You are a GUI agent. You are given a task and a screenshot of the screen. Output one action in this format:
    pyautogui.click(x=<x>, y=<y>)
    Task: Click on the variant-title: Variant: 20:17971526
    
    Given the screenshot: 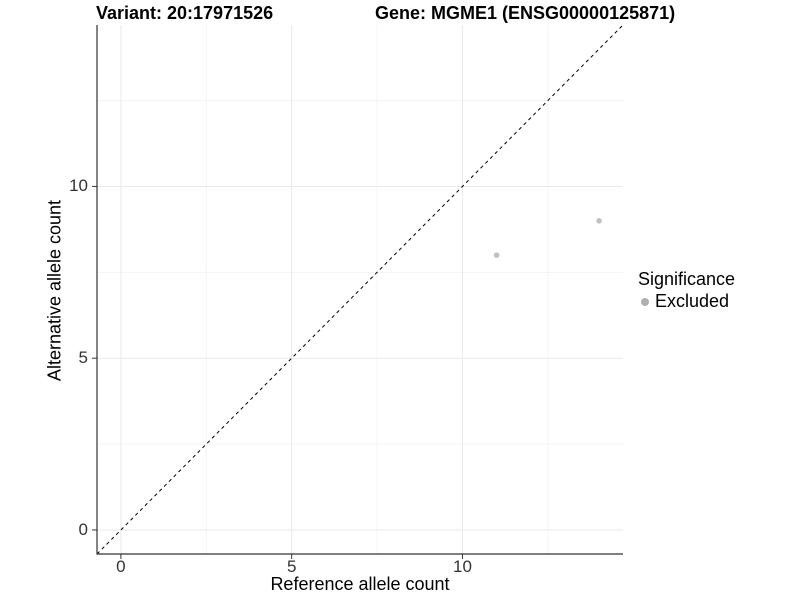 What is the action you would take?
    pyautogui.click(x=185, y=13)
    